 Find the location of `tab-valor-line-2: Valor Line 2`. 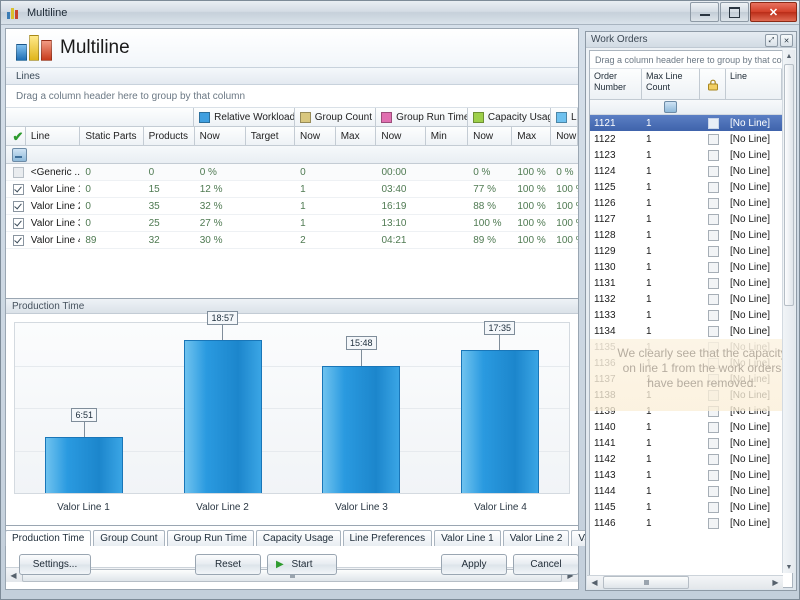

tab-valor-line-2: Valor Line 2 is located at coordinates (536, 538).